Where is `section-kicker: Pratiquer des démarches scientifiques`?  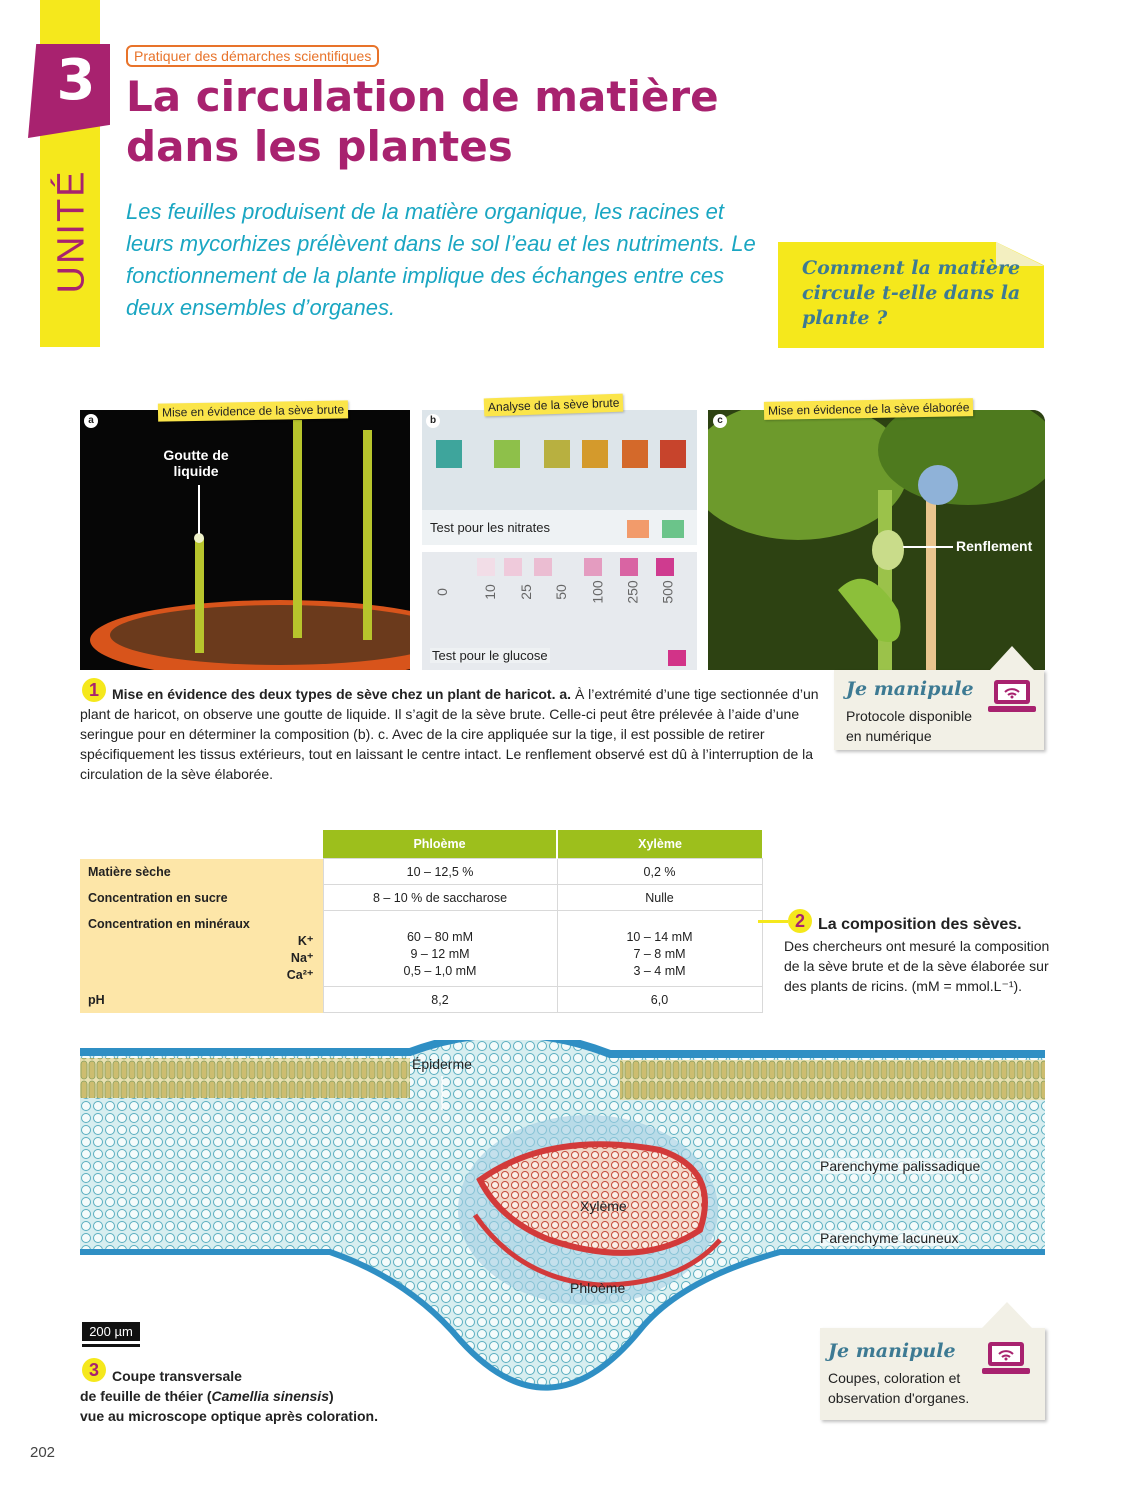 section-kicker: Pratiquer des démarches scientifiques is located at coordinates (253, 56).